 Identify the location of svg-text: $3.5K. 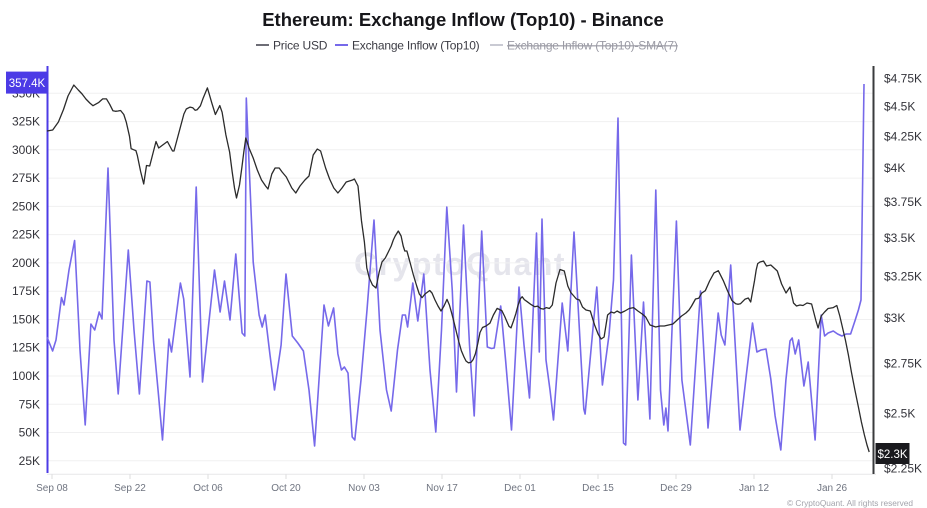
(899, 238).